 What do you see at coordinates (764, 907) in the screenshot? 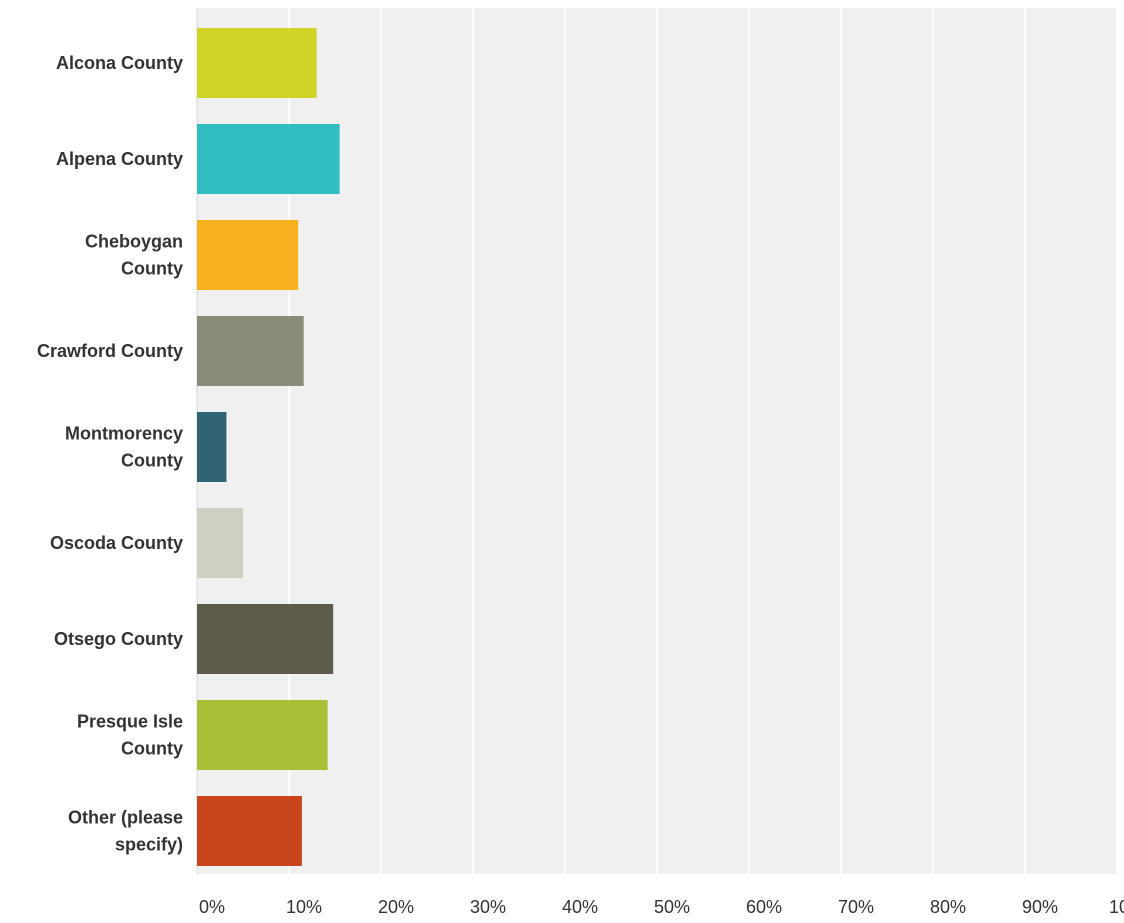
I see `x-tick-label: 60%` at bounding box center [764, 907].